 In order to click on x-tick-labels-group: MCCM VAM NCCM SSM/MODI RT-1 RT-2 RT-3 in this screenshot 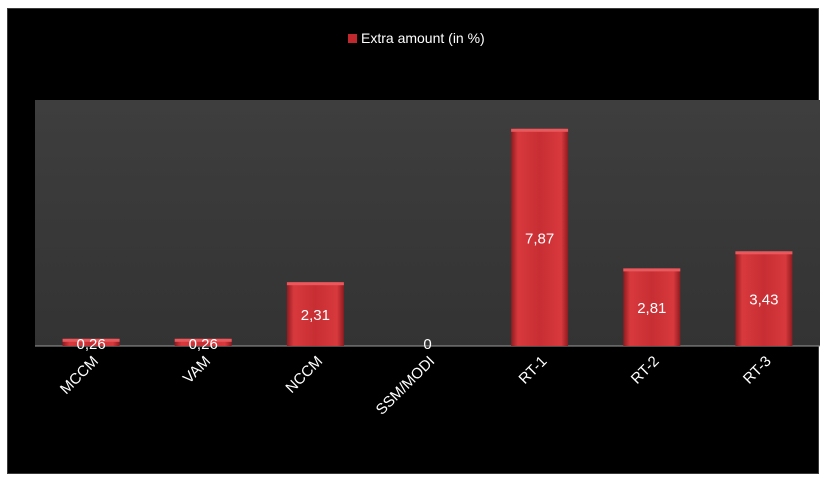, I will do `click(416, 386)`.